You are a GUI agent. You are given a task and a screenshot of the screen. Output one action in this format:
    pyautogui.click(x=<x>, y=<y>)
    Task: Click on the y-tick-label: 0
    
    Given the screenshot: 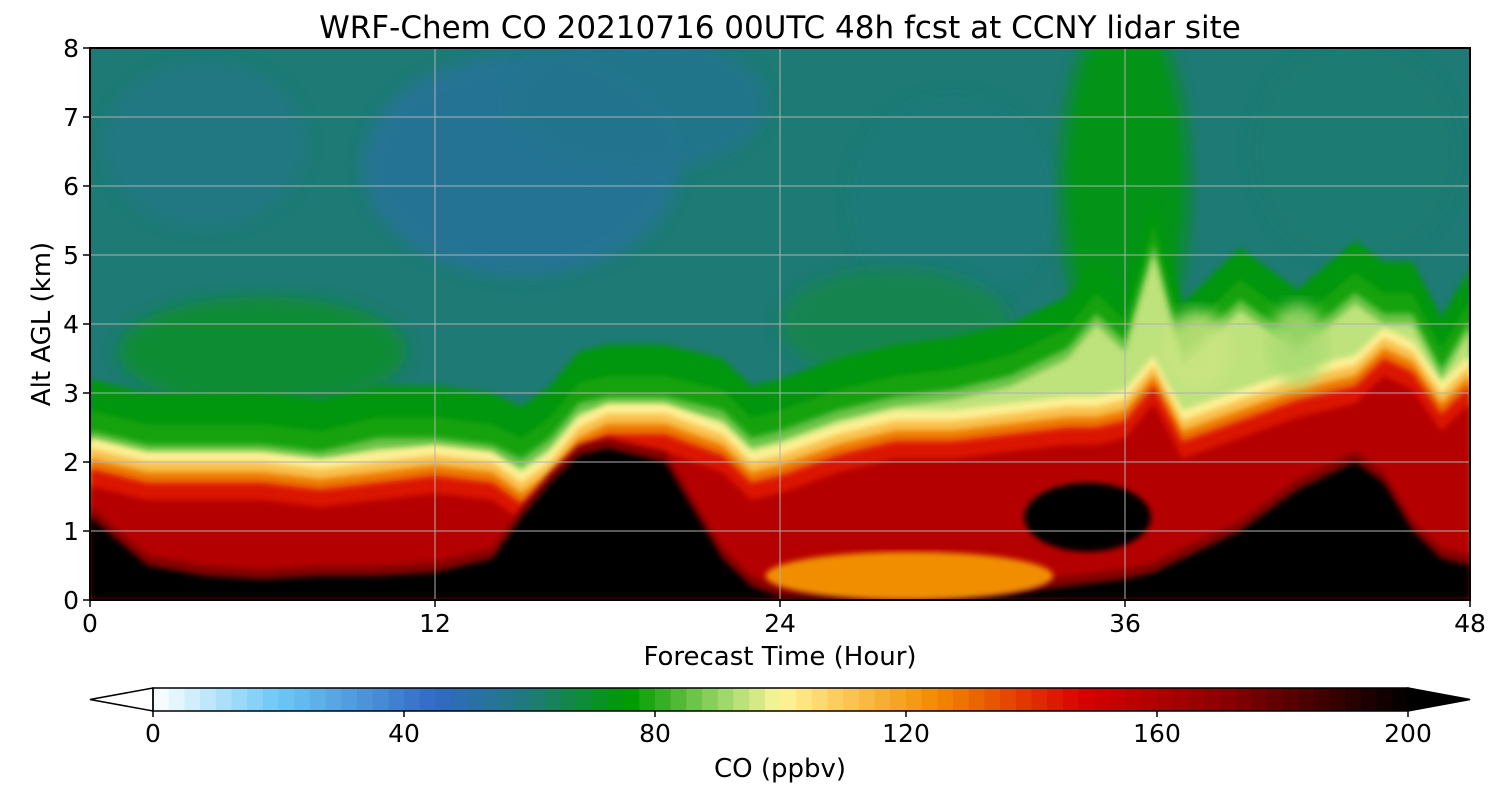 What is the action you would take?
    pyautogui.click(x=71, y=600)
    